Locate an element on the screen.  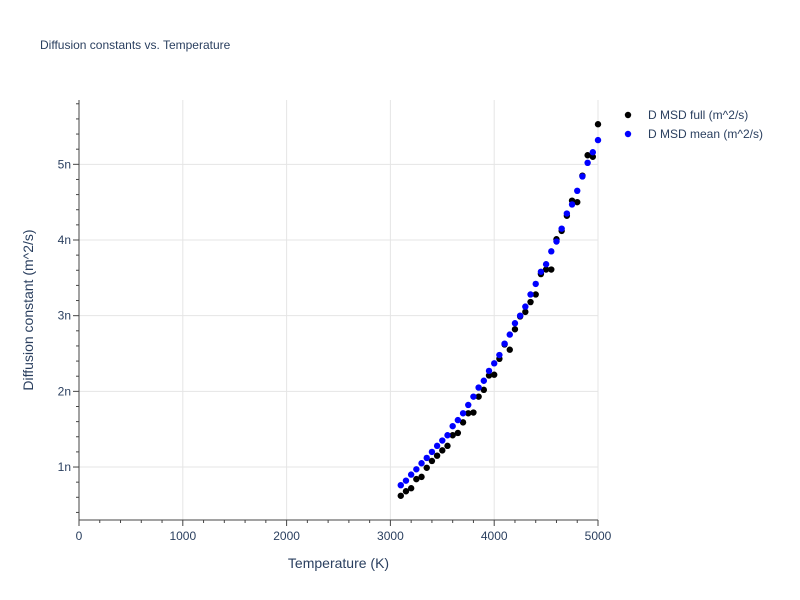
chart-title: Diffusion constants vs. Temperature is located at coordinates (135, 45).